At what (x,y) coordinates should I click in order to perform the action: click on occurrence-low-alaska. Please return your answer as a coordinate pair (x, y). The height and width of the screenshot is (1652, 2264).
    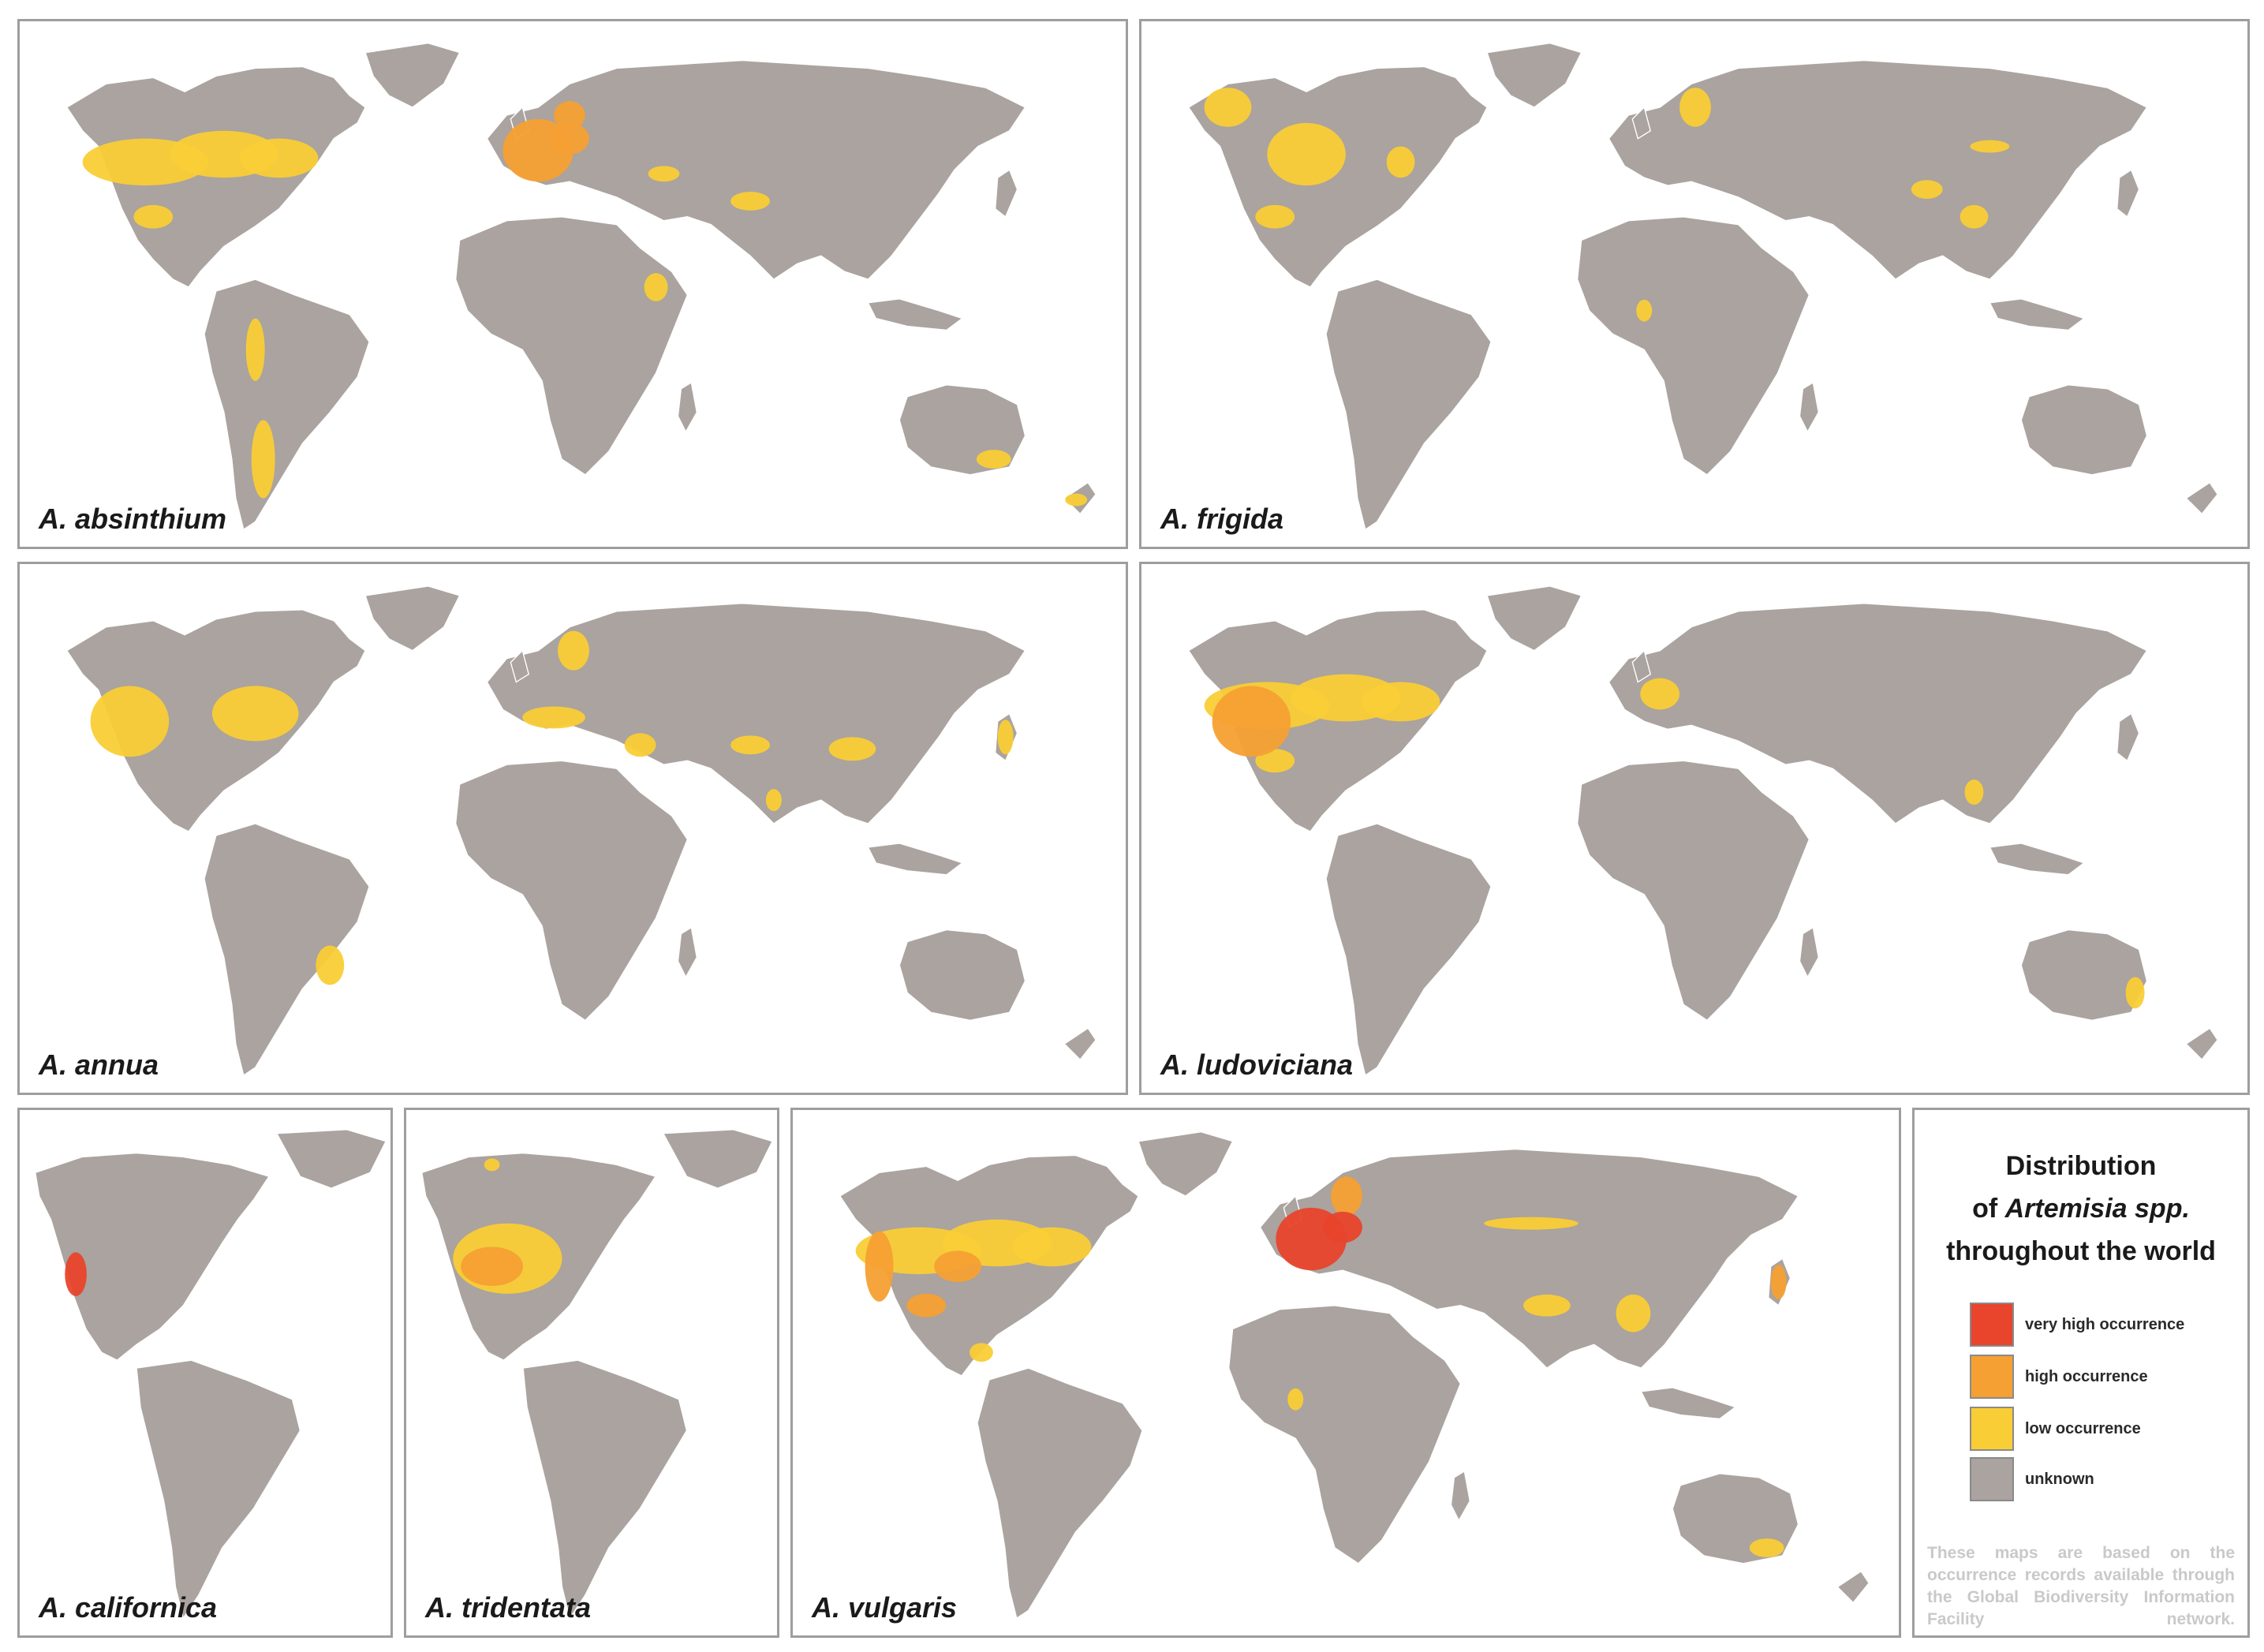
    Looking at the image, I should click on (492, 1165).